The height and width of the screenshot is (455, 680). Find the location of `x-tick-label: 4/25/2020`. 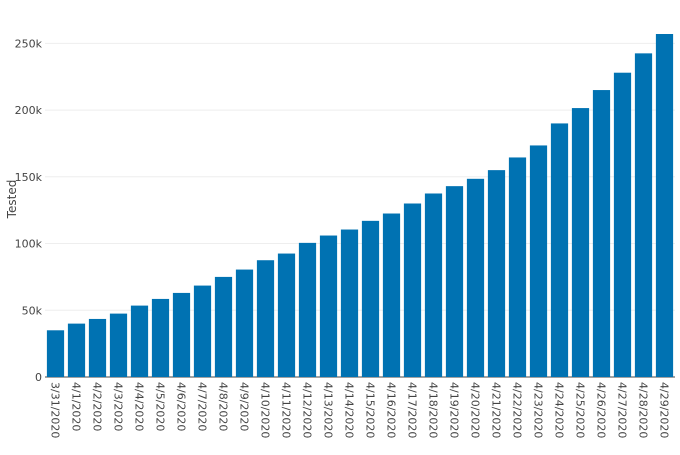

x-tick-label: 4/25/2020 is located at coordinates (580, 410).